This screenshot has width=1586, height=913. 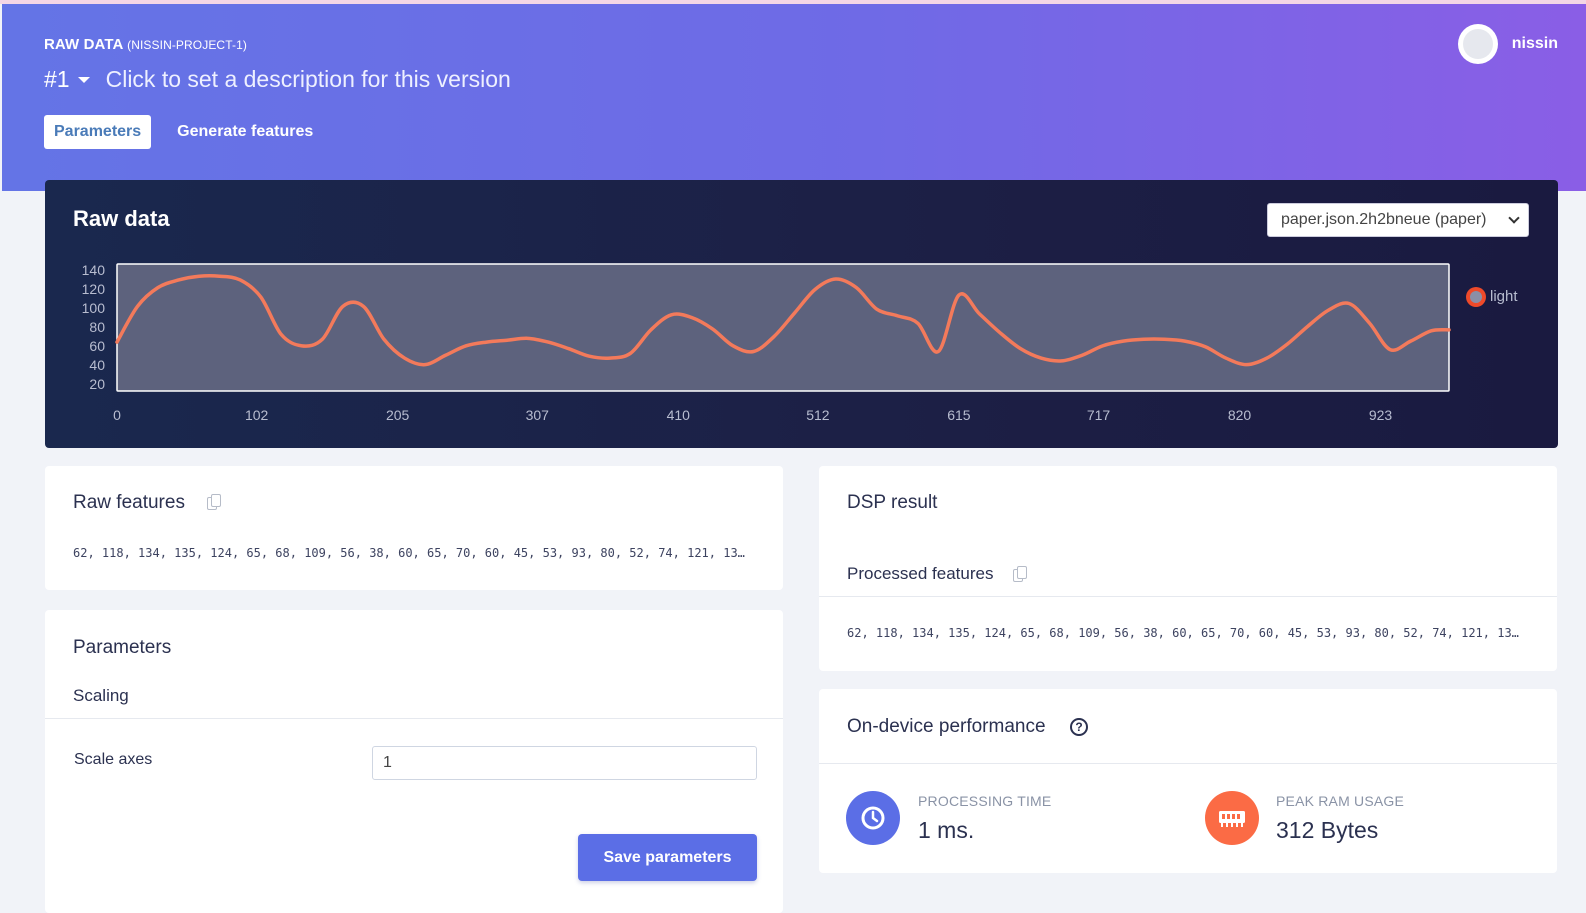 I want to click on tab-parameters: Parameters, so click(x=98, y=132).